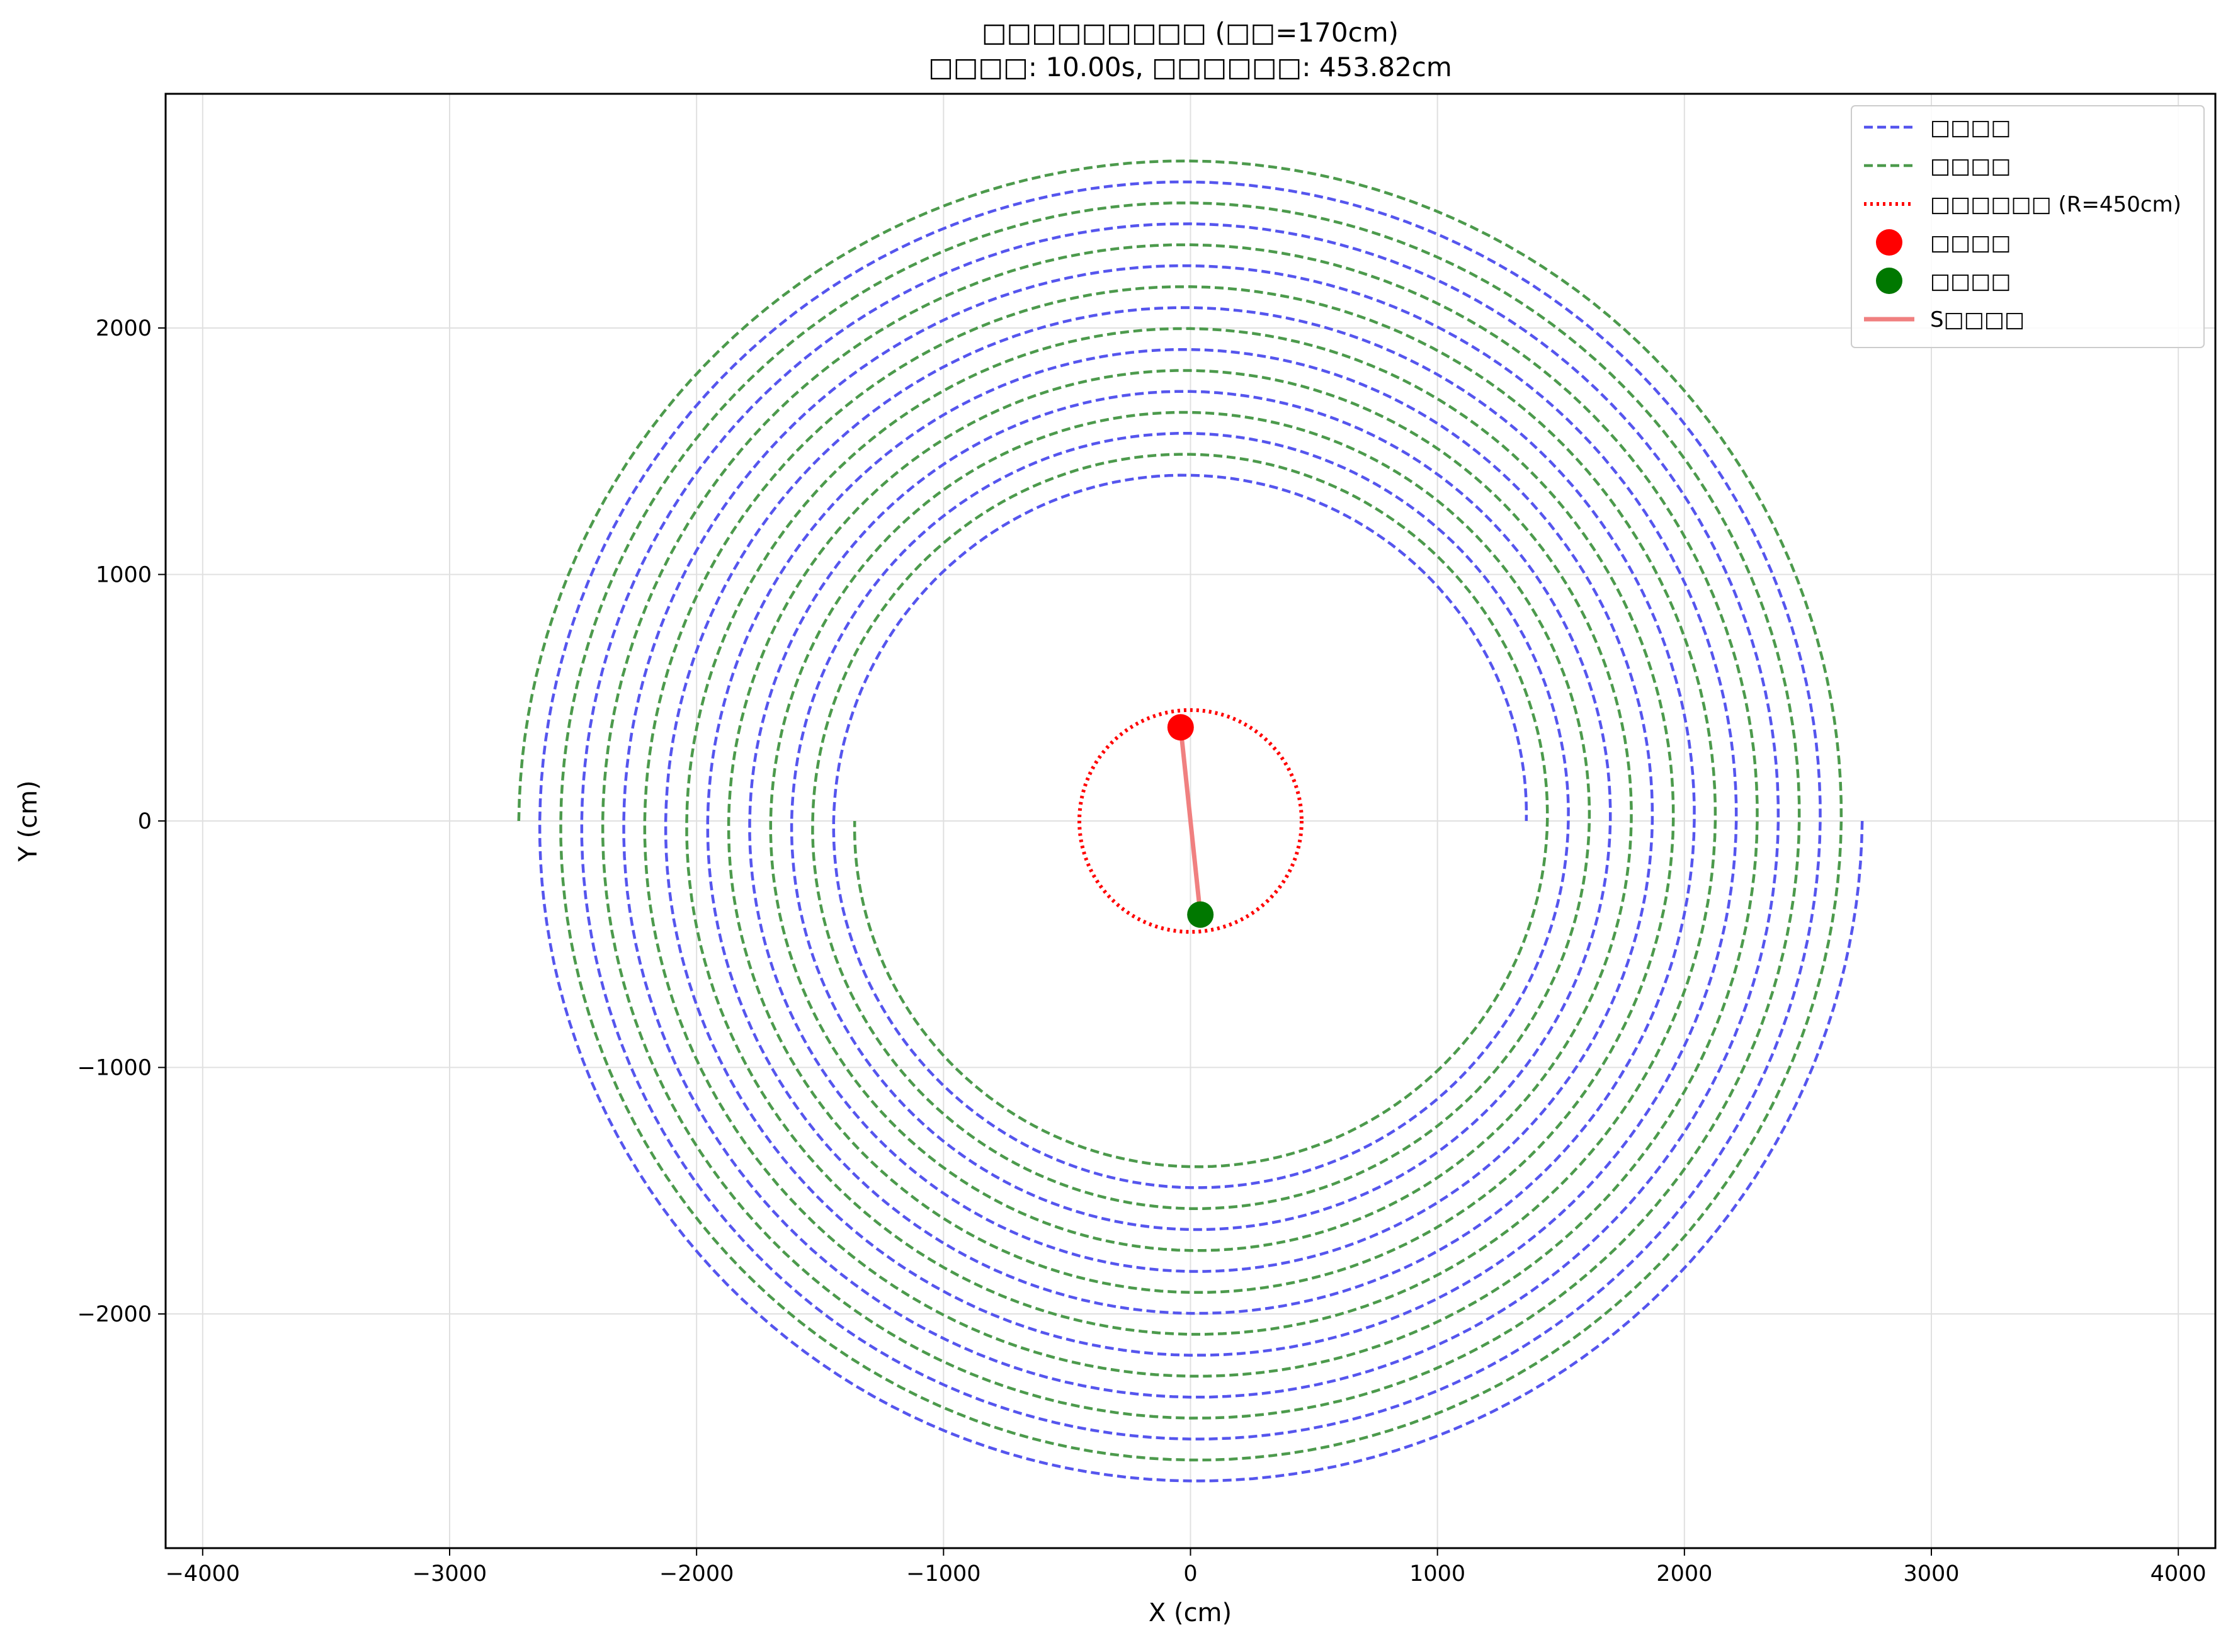  What do you see at coordinates (124, 574) in the screenshot?
I see `y-tick-label: 1000` at bounding box center [124, 574].